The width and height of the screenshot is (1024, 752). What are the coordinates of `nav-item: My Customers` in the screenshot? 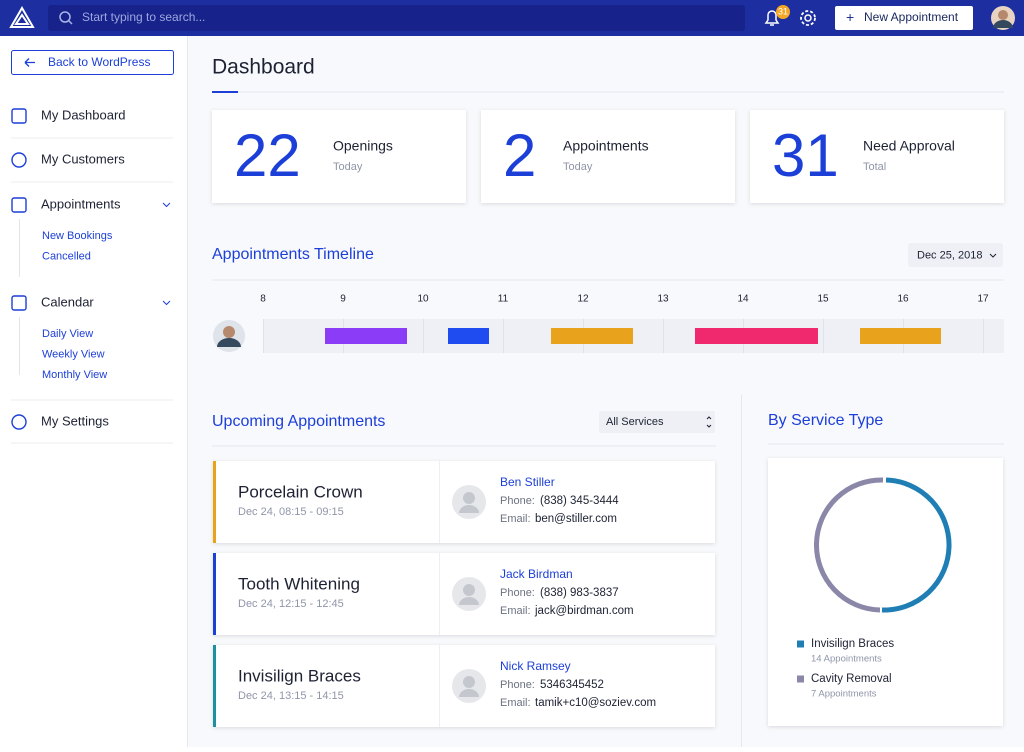 It's located at (83, 158).